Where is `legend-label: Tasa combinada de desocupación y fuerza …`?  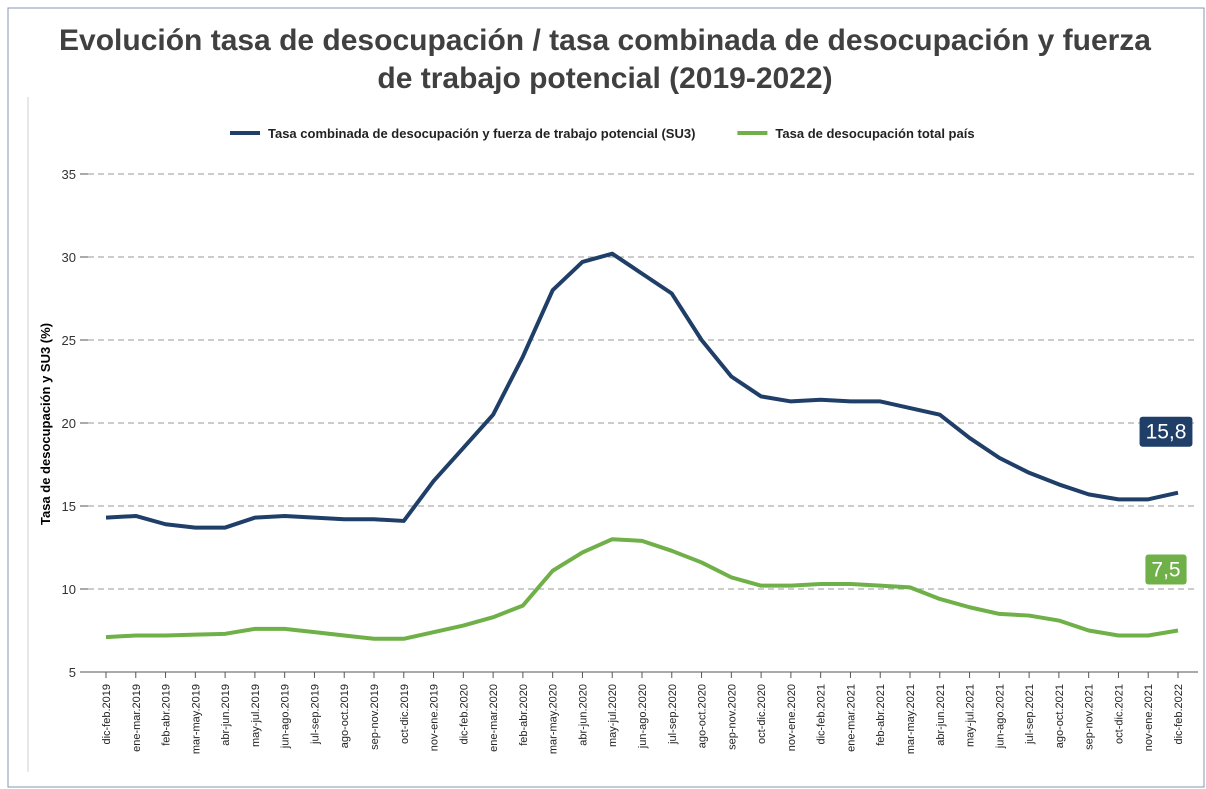
legend-label: Tasa combinada de desocupación y fuerza … is located at coordinates (481, 133).